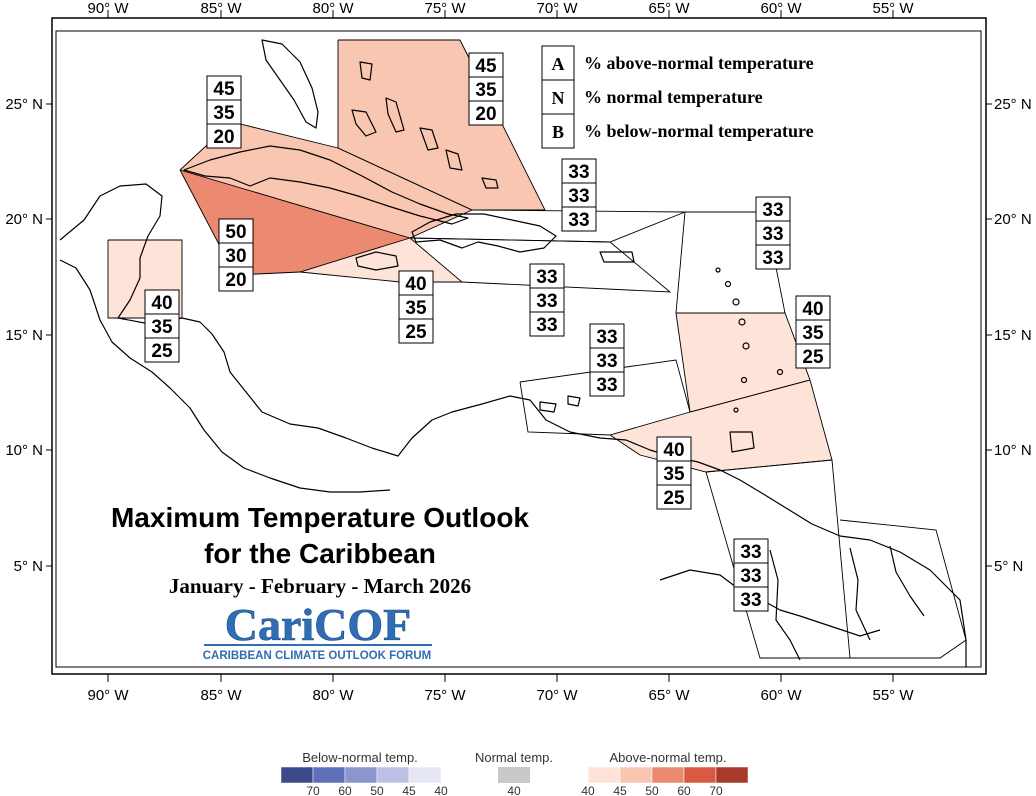 This screenshot has width=1036, height=796. Describe the element at coordinates (236, 255) in the screenshot. I see `probability-box: 50 30 20` at that location.